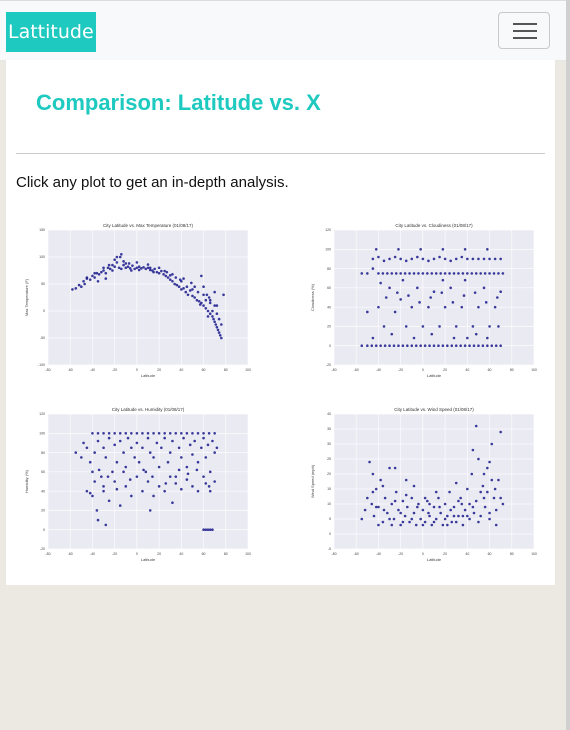 The width and height of the screenshot is (570, 730). Describe the element at coordinates (434, 409) in the screenshot. I see `chart-title: City Latitude vs. Wind Speed (01/08/17)` at that location.